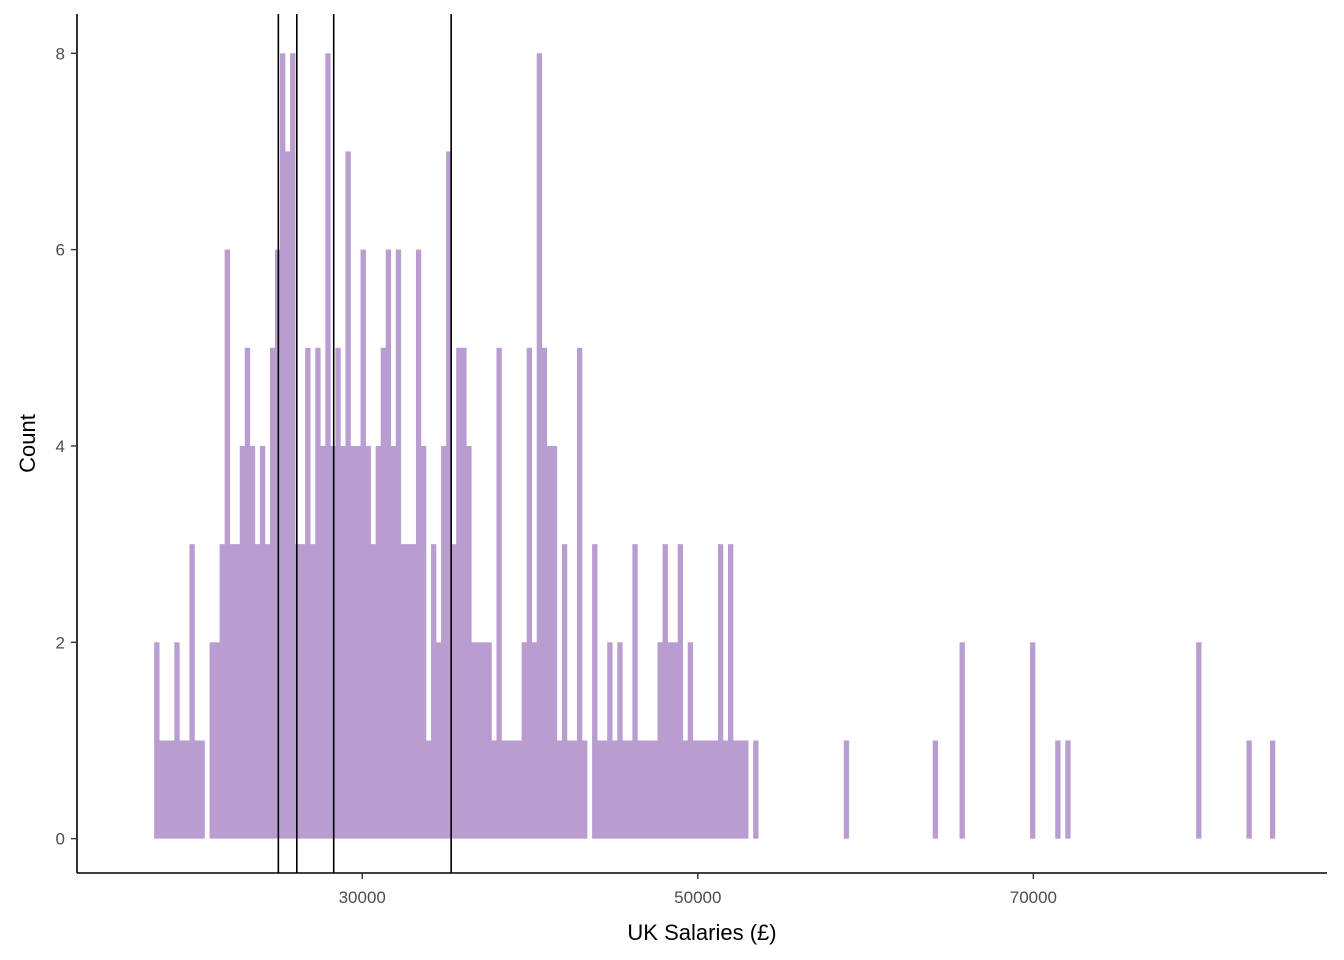  What do you see at coordinates (362, 897) in the screenshot?
I see `x-tick-label: 30000` at bounding box center [362, 897].